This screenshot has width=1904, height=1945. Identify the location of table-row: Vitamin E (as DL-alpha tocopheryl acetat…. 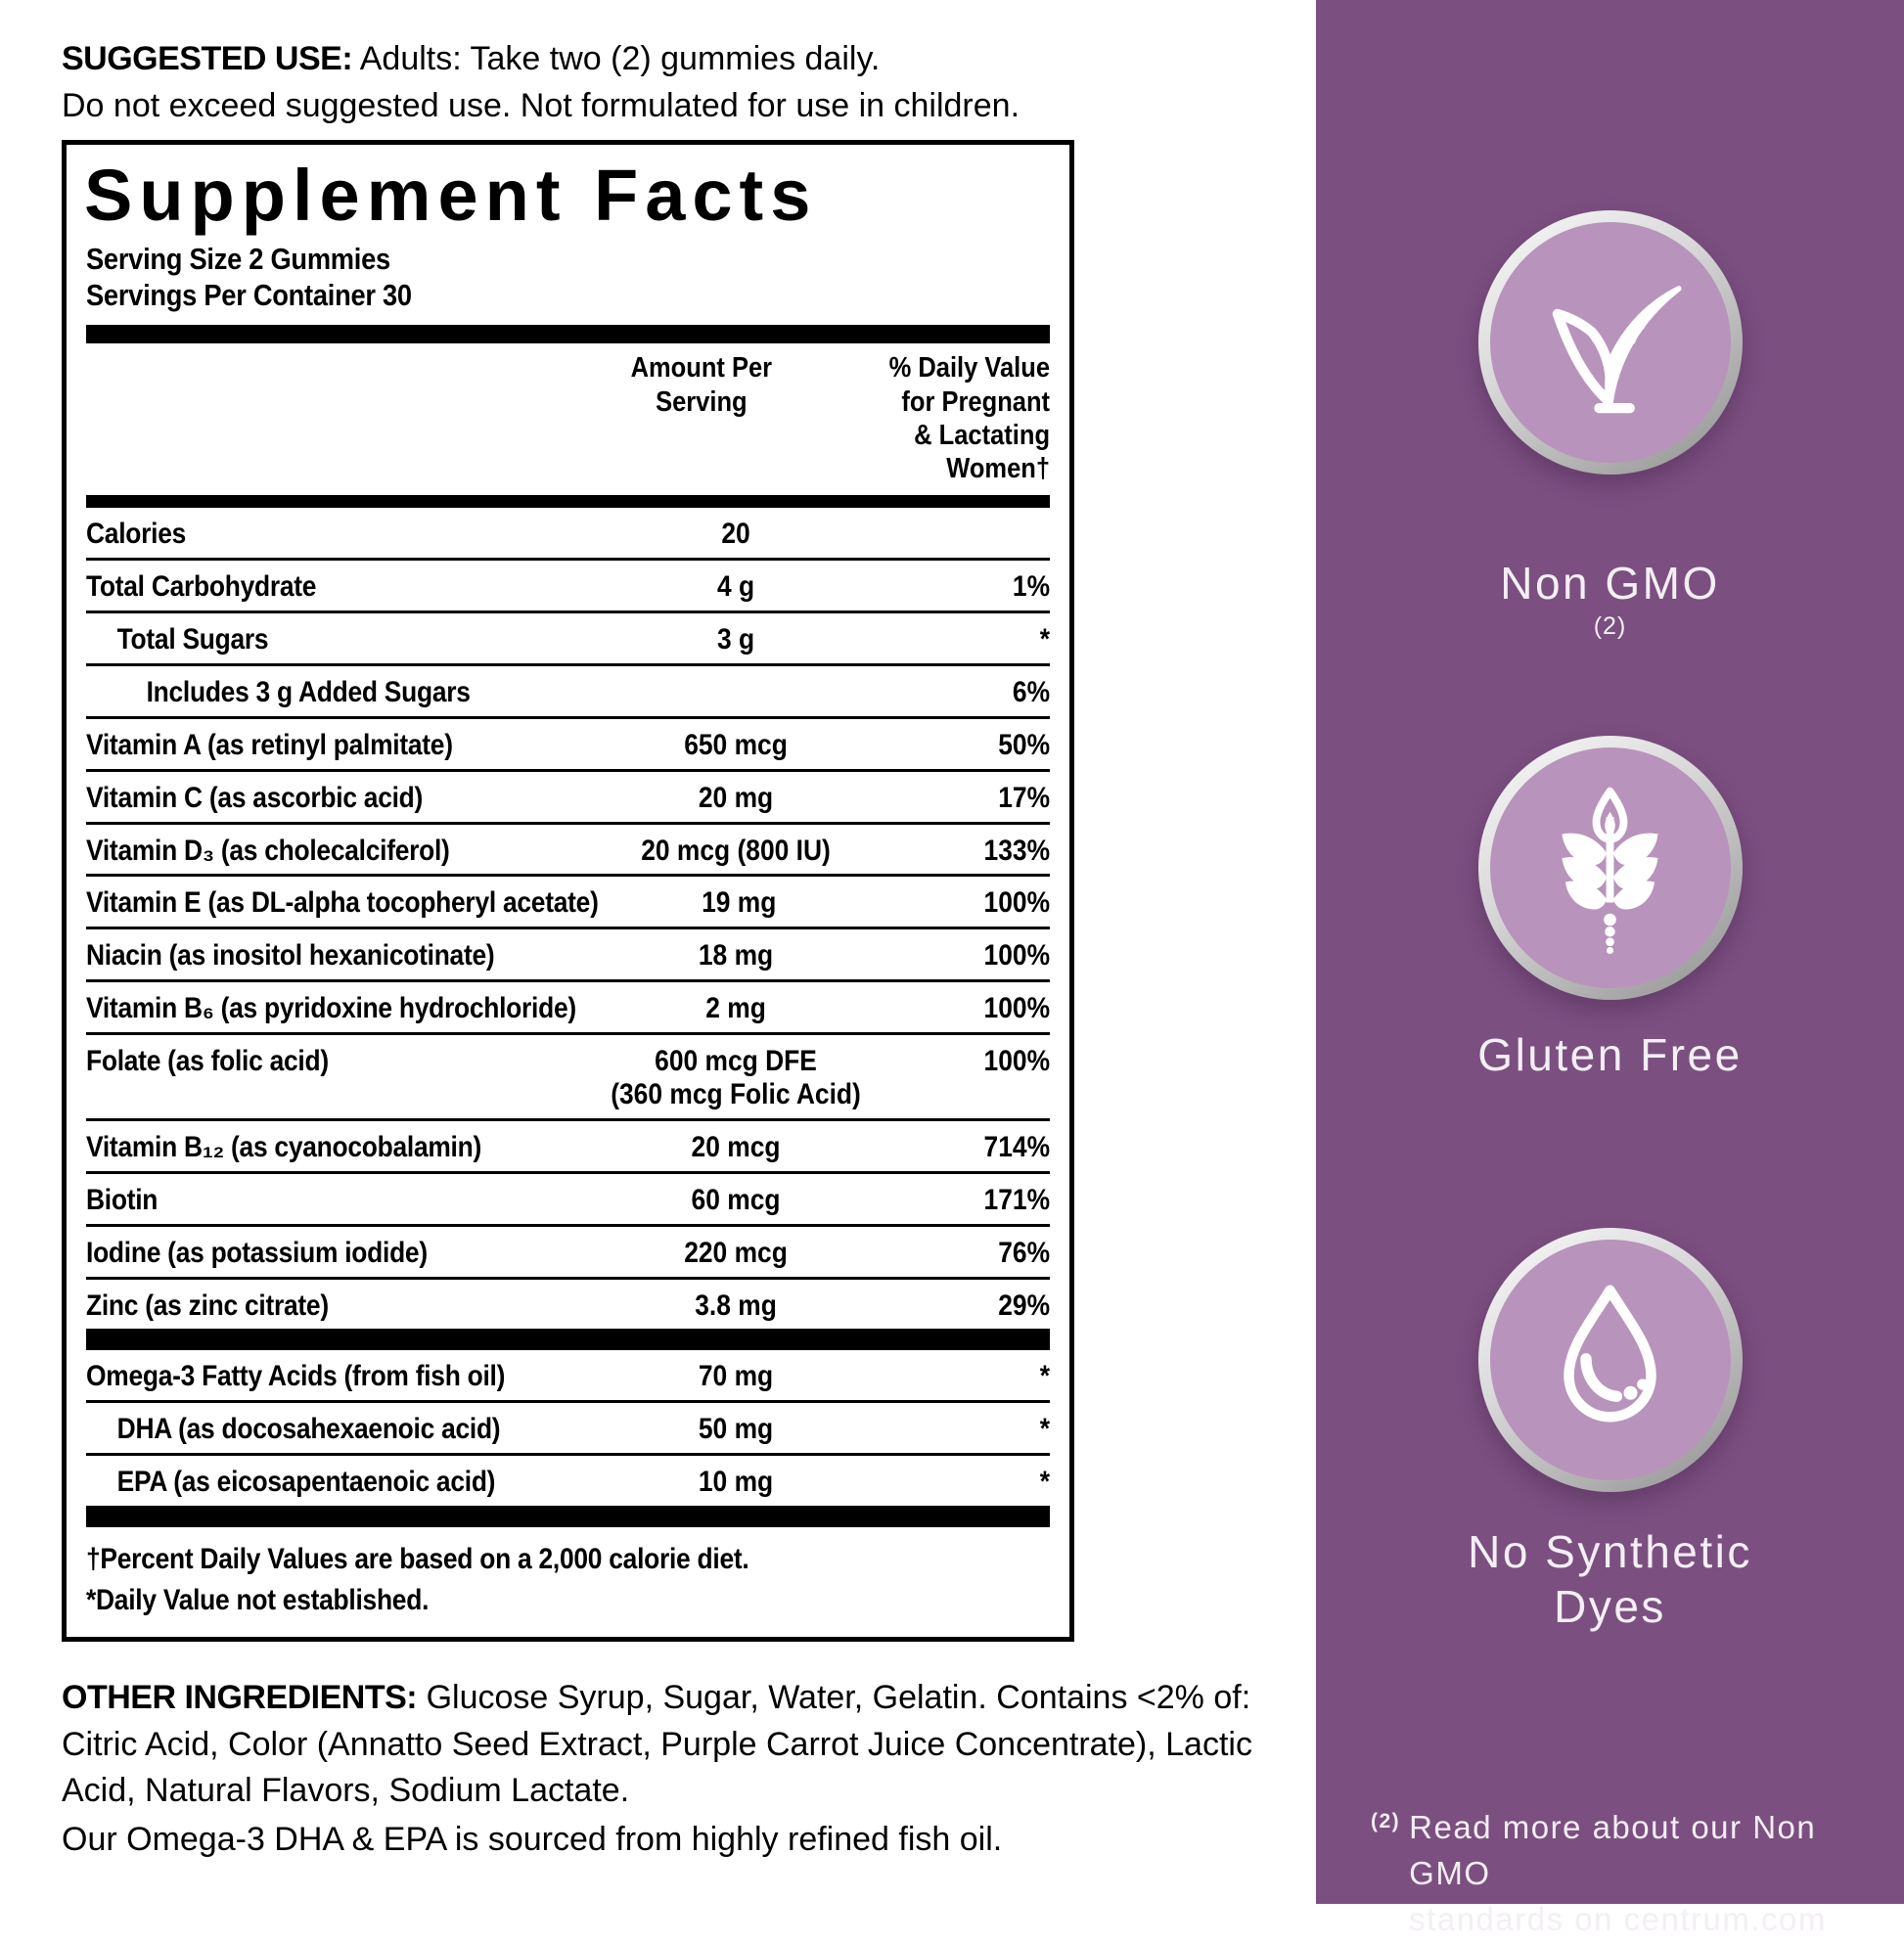
(568, 904).